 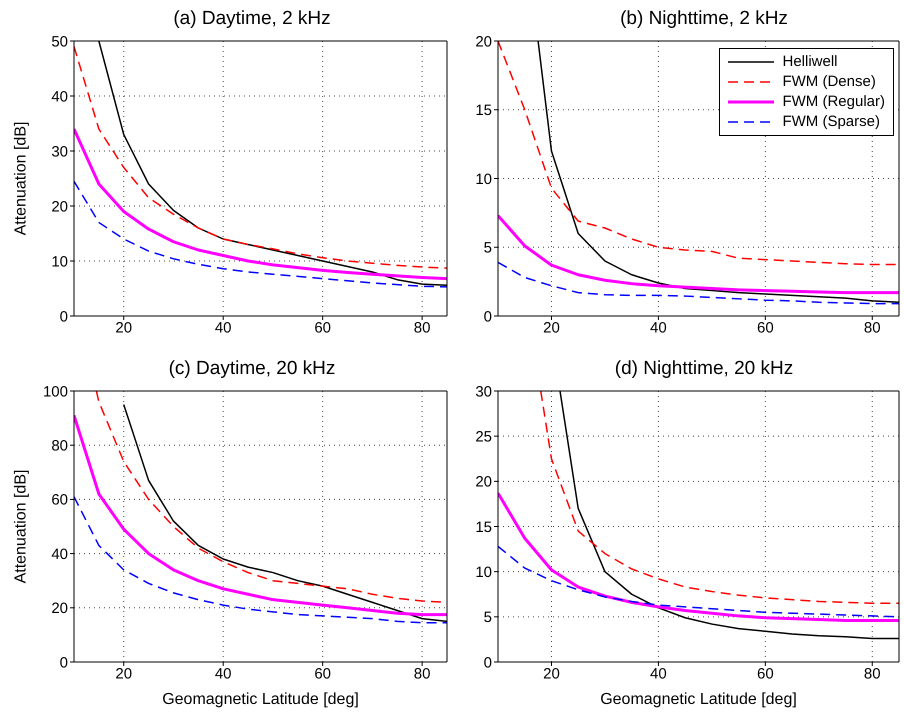 What do you see at coordinates (252, 19) in the screenshot?
I see `chart-title: (a) Daytime, 2 kHz` at bounding box center [252, 19].